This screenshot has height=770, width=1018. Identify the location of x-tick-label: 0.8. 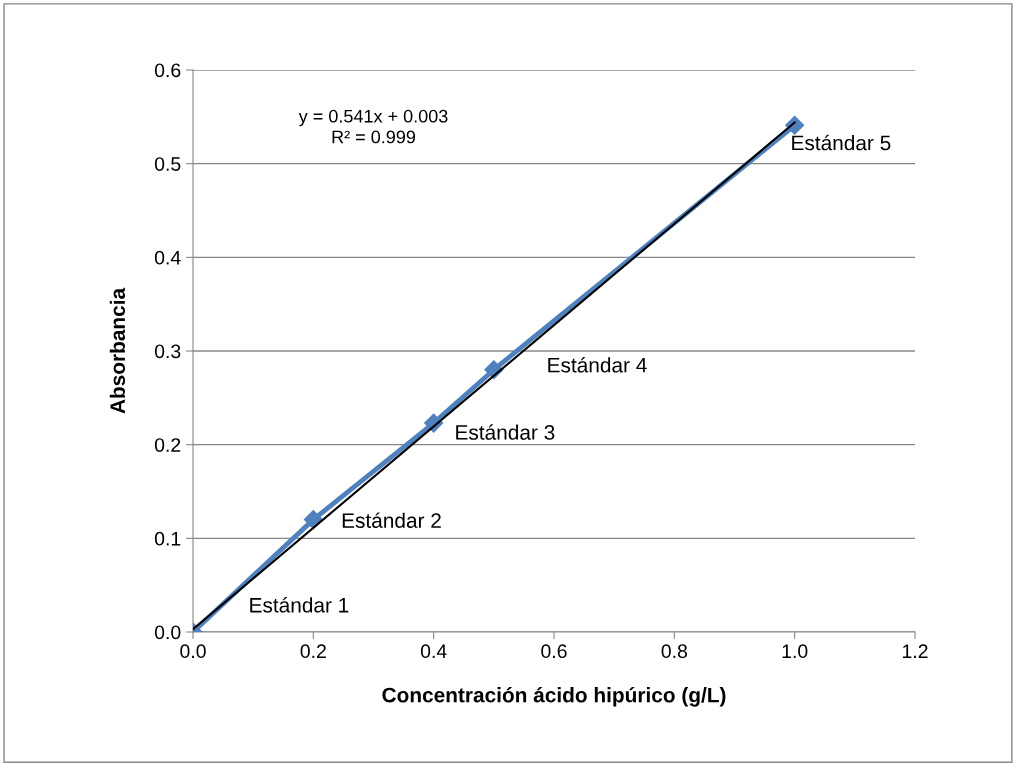
(674, 651).